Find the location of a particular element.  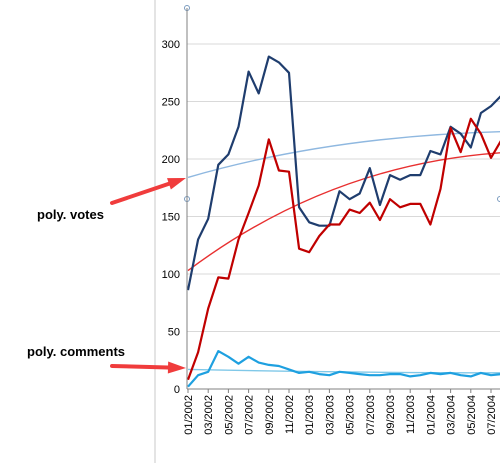

x-tick-label: 11/2002 is located at coordinates (290, 414).